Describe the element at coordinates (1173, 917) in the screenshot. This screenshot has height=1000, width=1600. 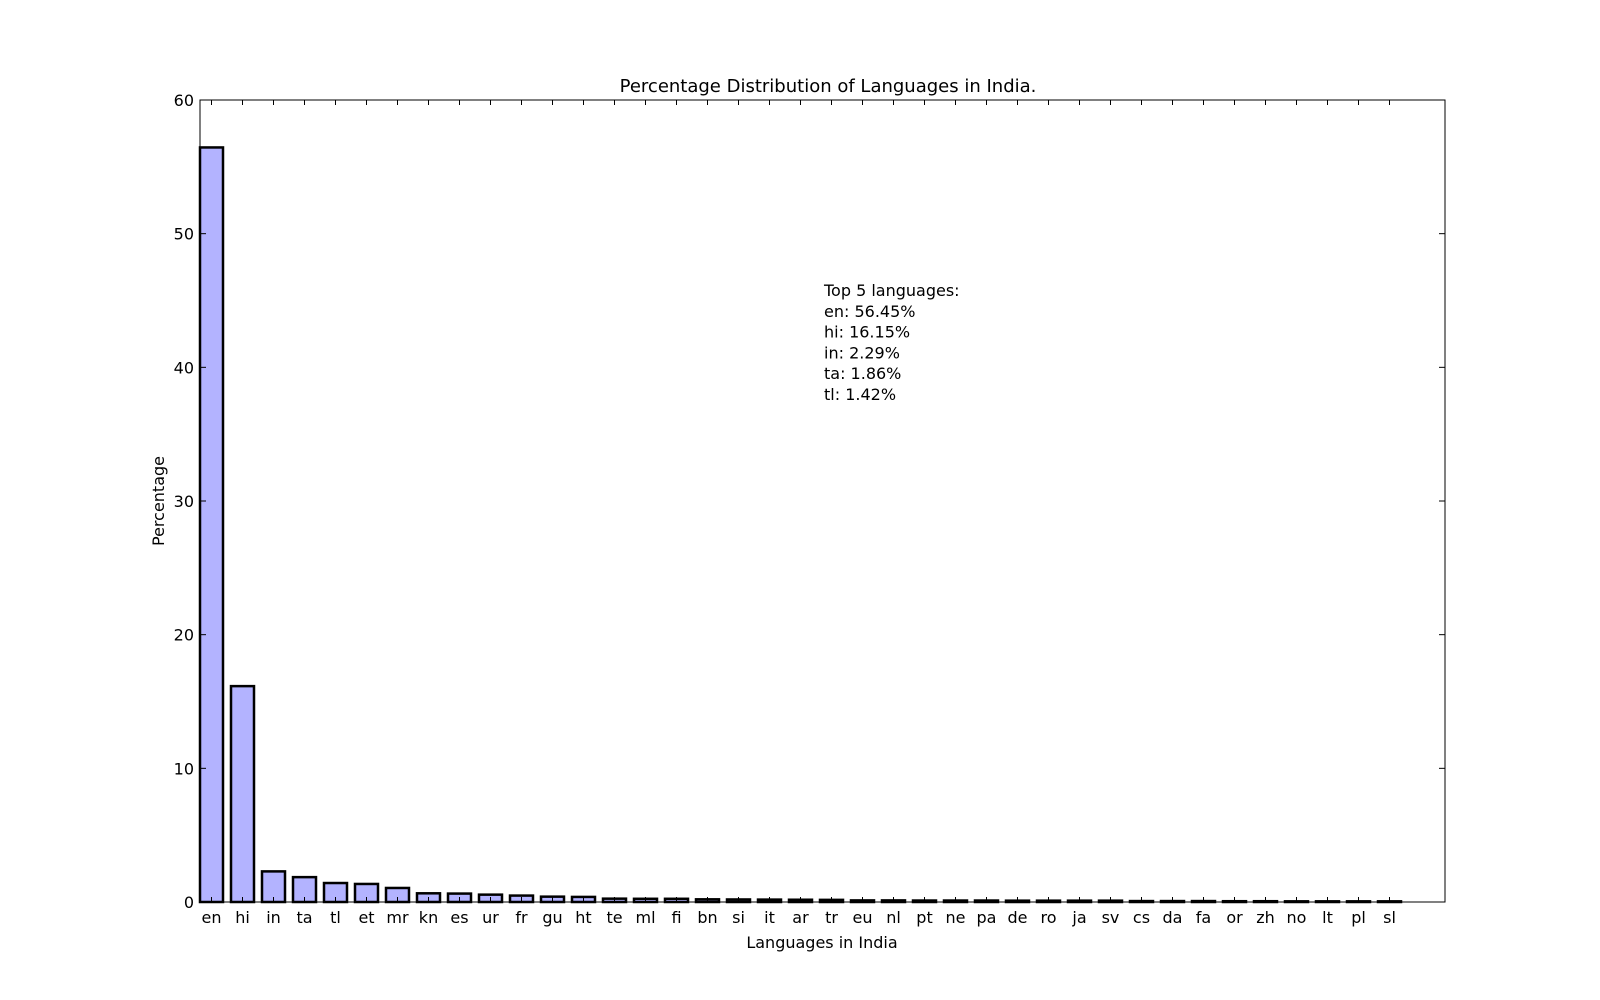
I see `x-tick-label: da` at that location.